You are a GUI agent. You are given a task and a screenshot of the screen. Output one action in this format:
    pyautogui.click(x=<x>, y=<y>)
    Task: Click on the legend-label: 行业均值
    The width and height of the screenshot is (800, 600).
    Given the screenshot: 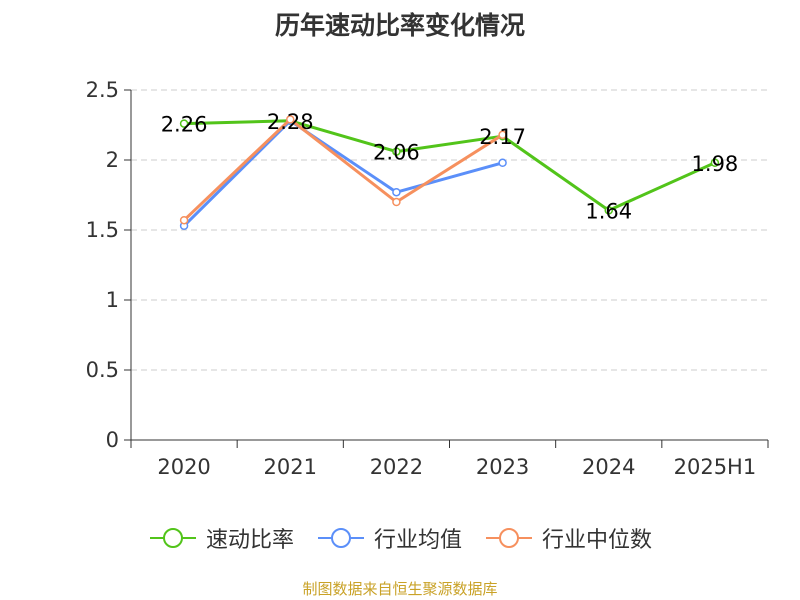 What is the action you would take?
    pyautogui.click(x=417, y=540)
    